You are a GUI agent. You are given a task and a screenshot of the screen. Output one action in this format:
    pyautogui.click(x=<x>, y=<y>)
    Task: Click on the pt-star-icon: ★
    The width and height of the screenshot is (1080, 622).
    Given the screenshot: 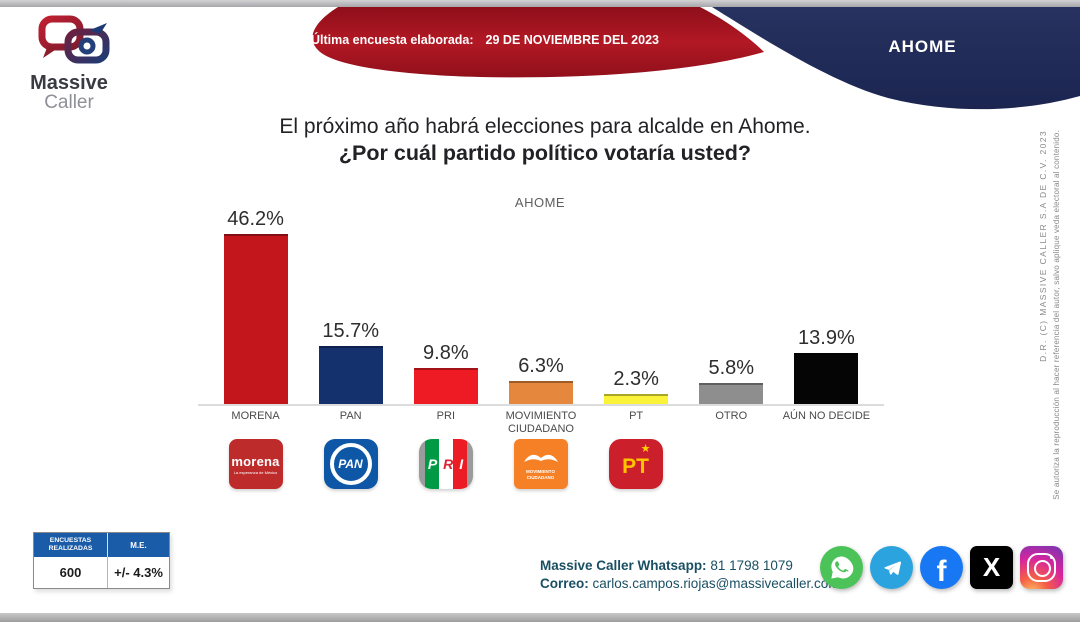 What is the action you would take?
    pyautogui.click(x=645, y=449)
    